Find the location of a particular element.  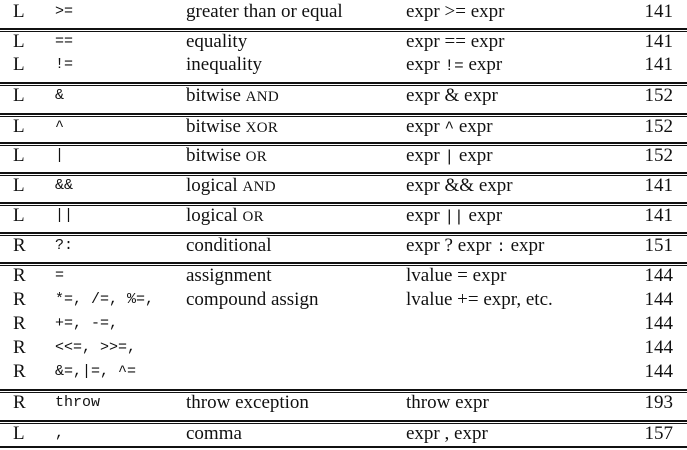

operator-function: greater than or equal is located at coordinates (264, 12).